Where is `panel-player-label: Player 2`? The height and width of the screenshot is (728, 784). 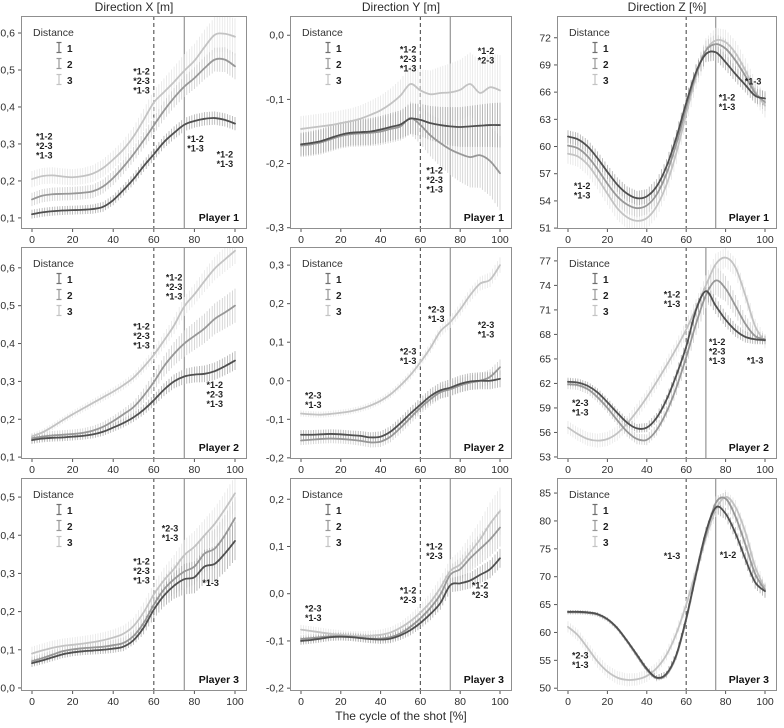
panel-player-label: Player 2 is located at coordinates (484, 448).